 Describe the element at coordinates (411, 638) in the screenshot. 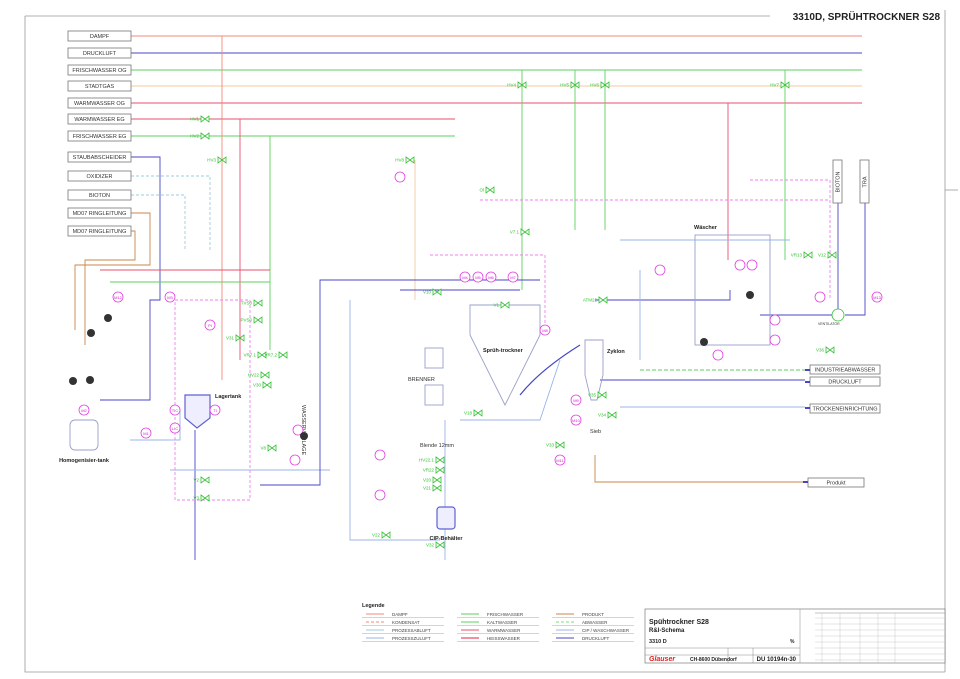

I see `legend-label: PROZESSZULUFT` at that location.